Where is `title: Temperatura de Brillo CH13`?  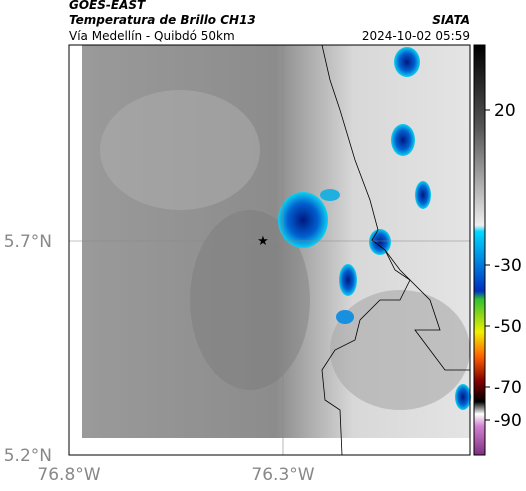 title: Temperatura de Brillo CH13 is located at coordinates (162, 20).